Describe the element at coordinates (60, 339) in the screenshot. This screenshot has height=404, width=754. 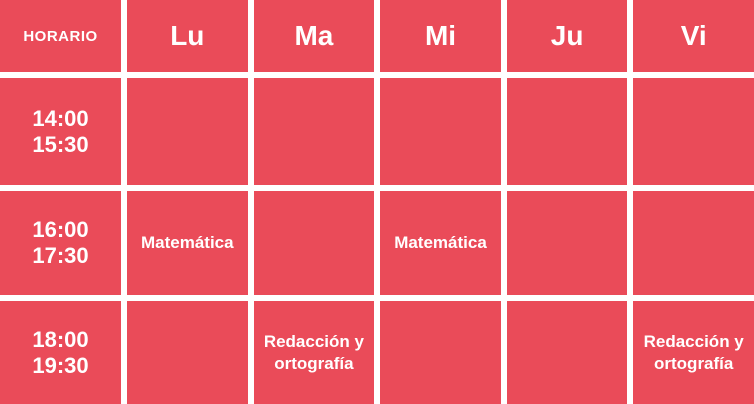
I see `time-start: 18:00` at that location.